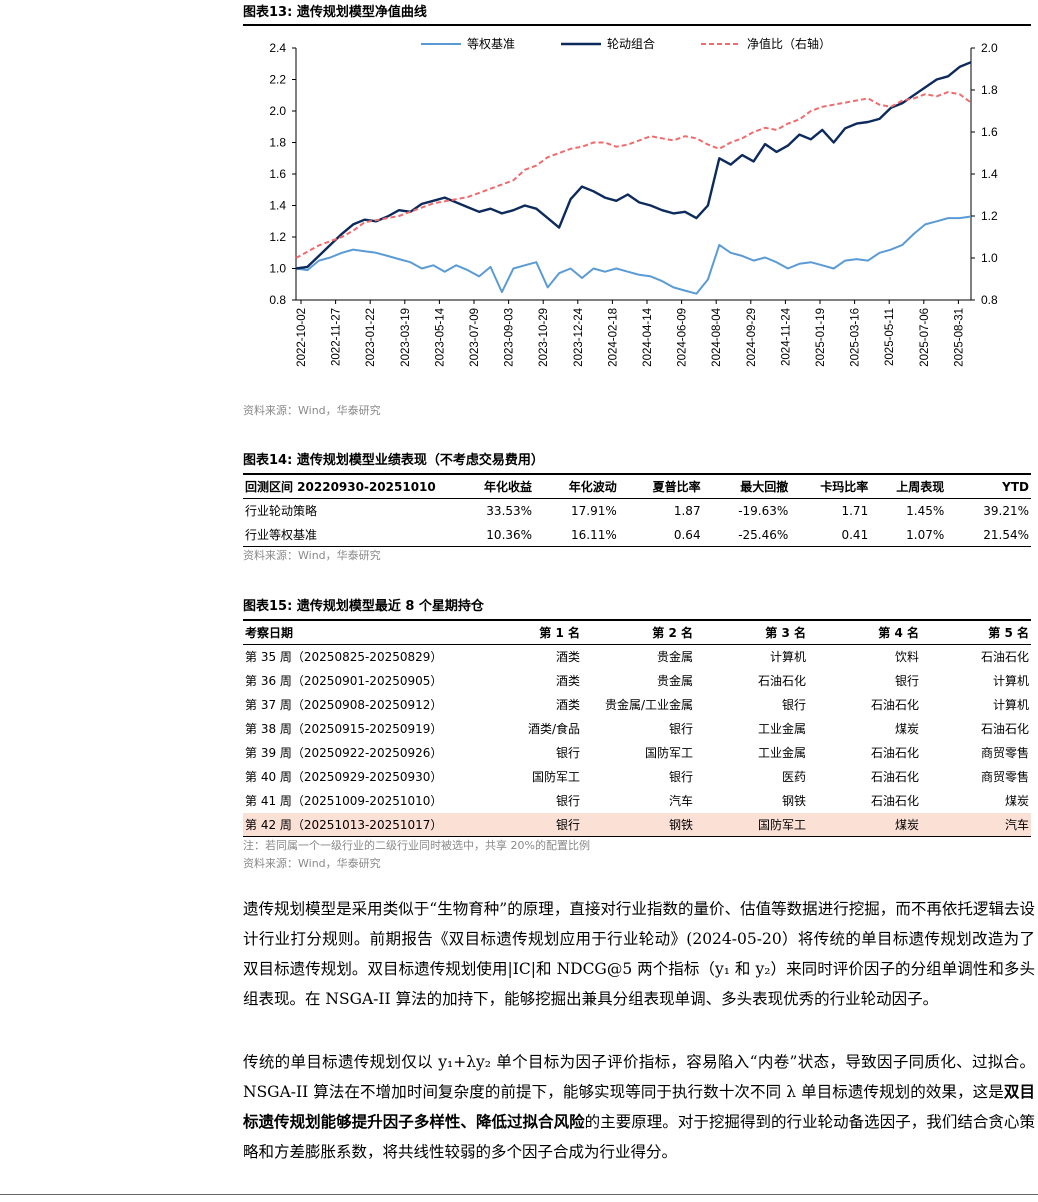 This screenshot has height=1202, width=1038. I want to click on x-tick-label: 2024-09-29, so click(752, 337).